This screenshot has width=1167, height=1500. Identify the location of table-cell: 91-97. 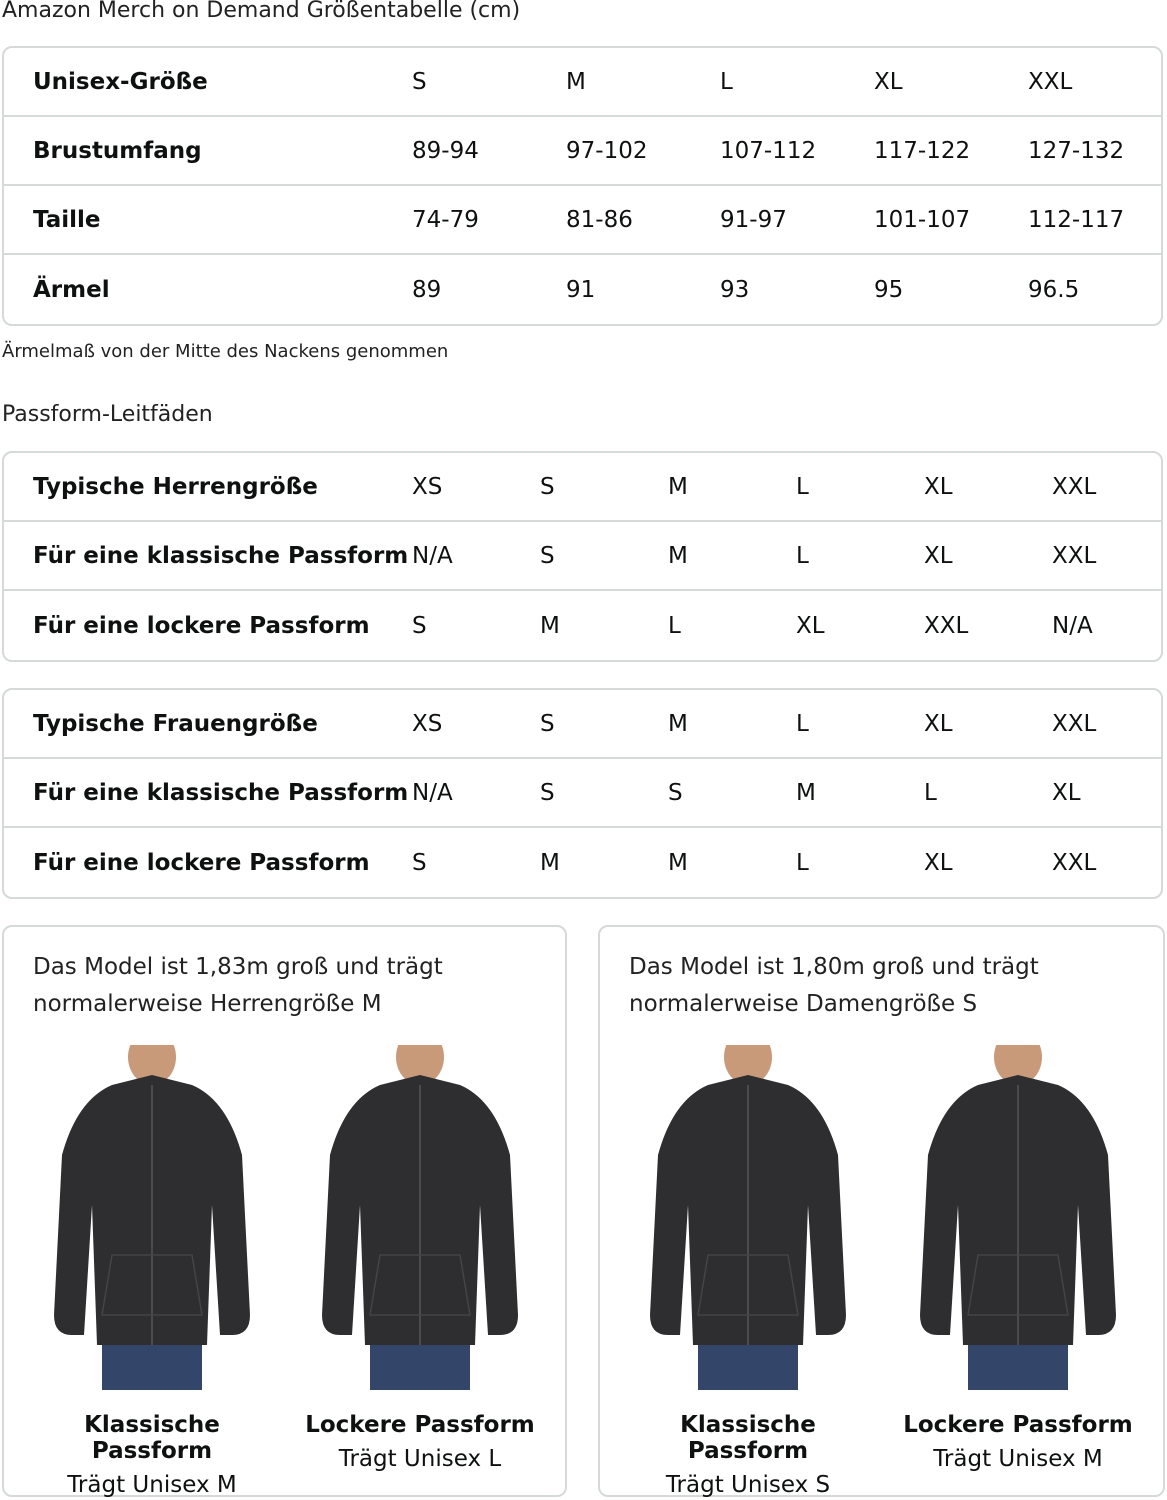
(753, 219).